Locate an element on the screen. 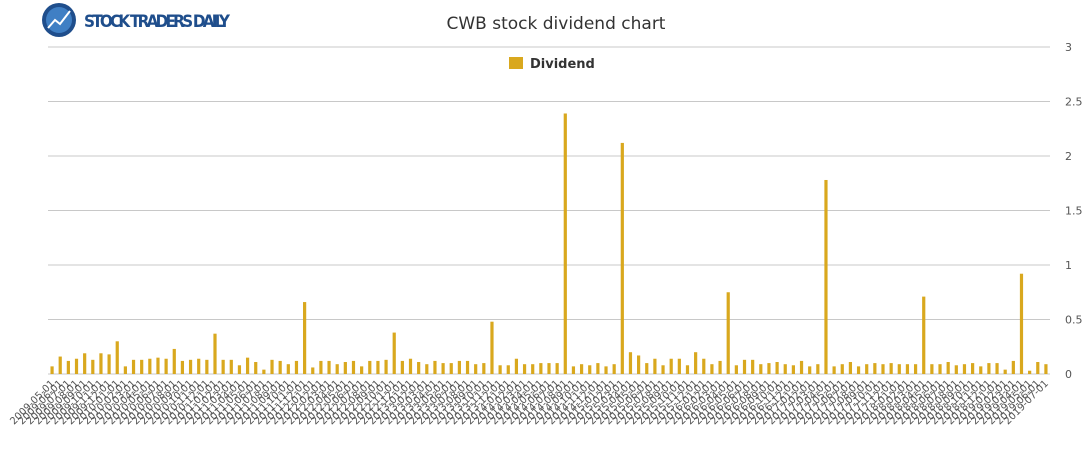 The height and width of the screenshot is (450, 1091). logo-arrow is located at coordinates (59, 19).